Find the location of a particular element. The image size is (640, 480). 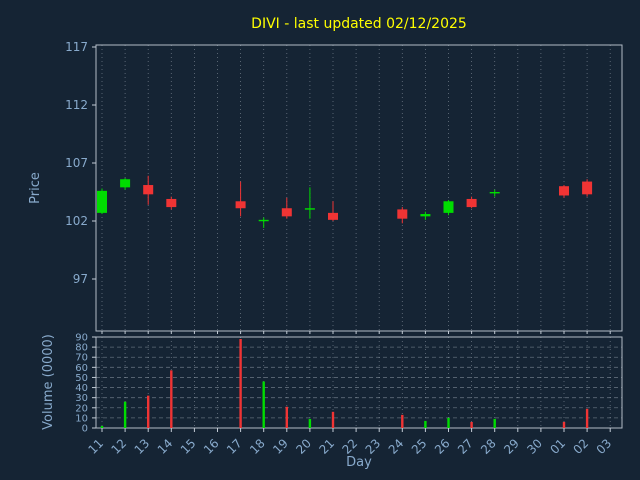

volume-axis-label: Volume (0000) is located at coordinates (48, 382).